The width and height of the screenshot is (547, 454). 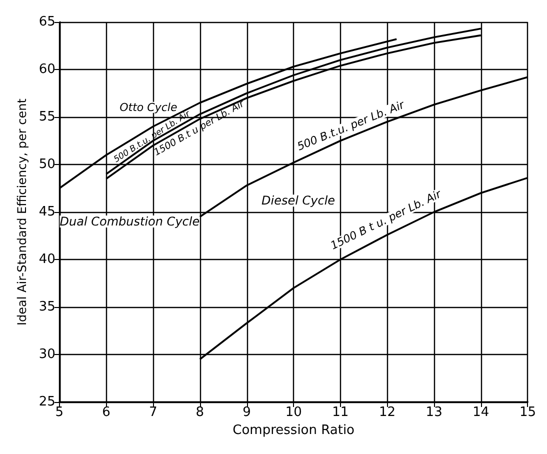 What do you see at coordinates (22, 212) in the screenshot?
I see `y-axis-title: Ideal Air-Standard Efficiency, per cent` at bounding box center [22, 212].